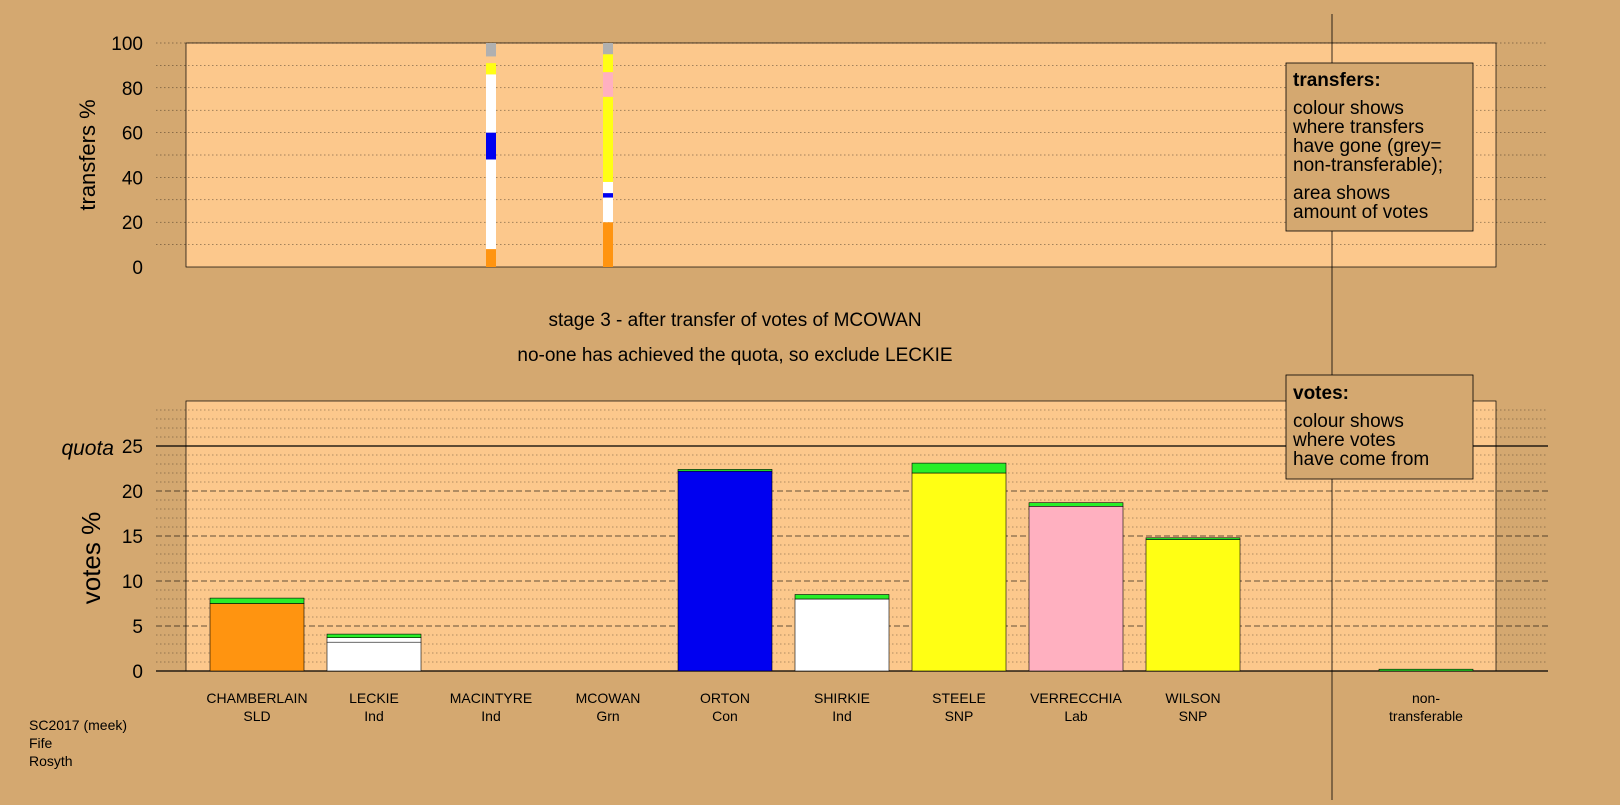  Describe the element at coordinates (87, 448) in the screenshot. I see `quota-label: quota` at that location.